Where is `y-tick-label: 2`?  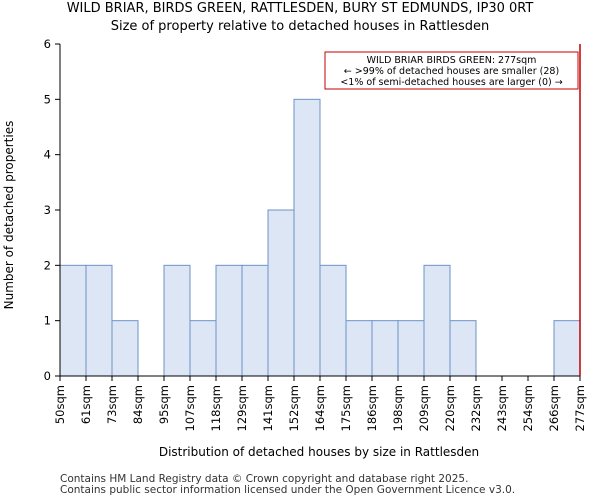 y-tick-label: 2 is located at coordinates (47, 265).